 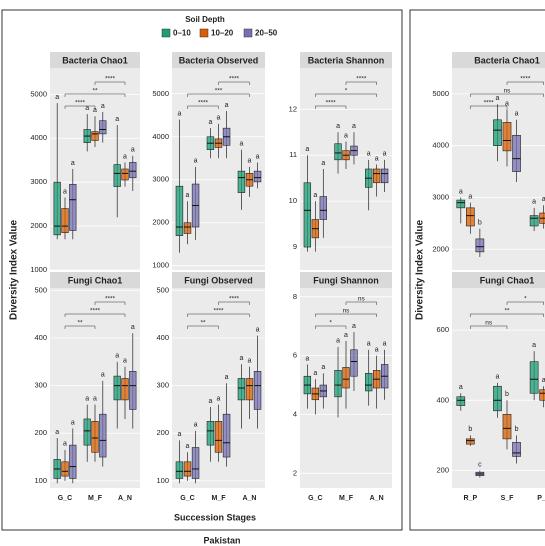 What do you see at coordinates (480, 464) in the screenshot?
I see `group-letter: c` at bounding box center [480, 464].